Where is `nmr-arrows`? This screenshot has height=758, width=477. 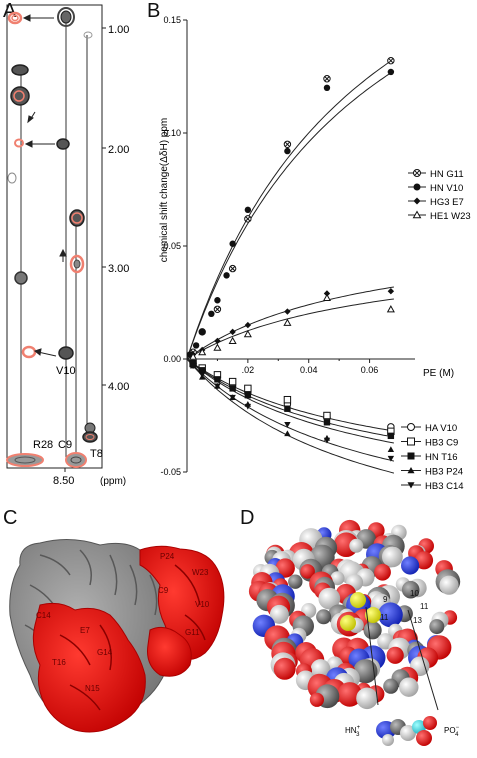
nmr-arrows is located at coordinates (44, 185).